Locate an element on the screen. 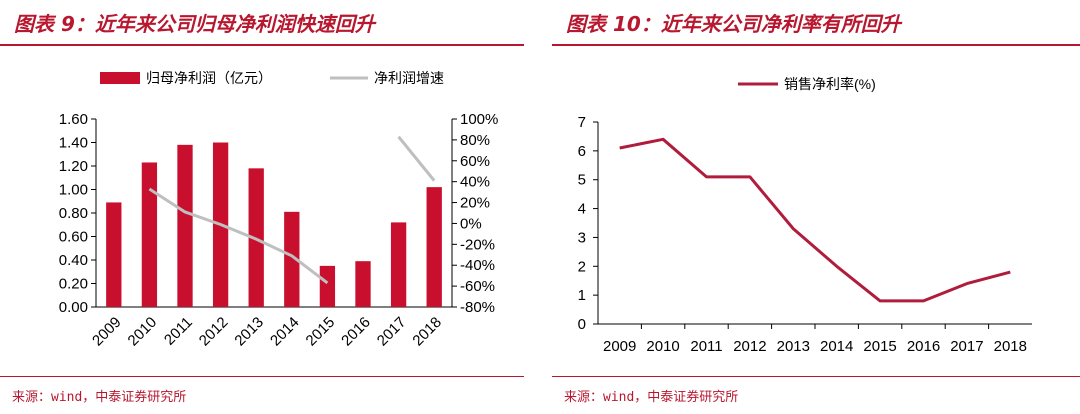  y-tick-label: 5 is located at coordinates (582, 180).